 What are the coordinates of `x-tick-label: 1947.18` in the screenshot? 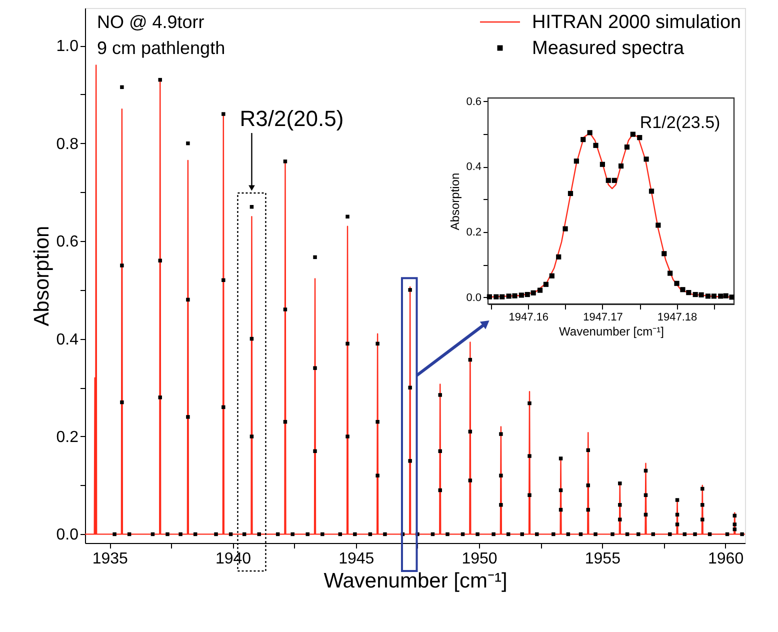 It's located at (677, 318).